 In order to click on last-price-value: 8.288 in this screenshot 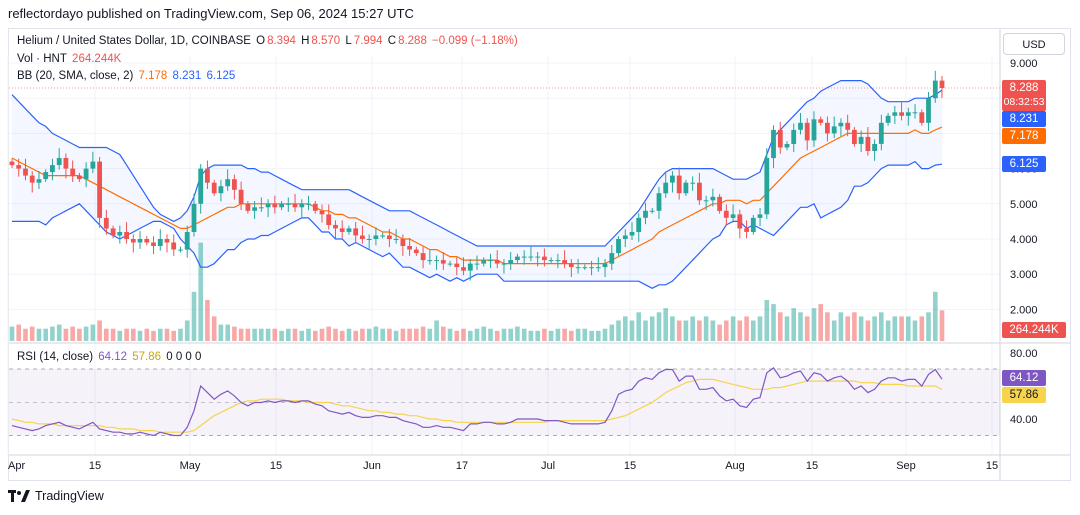, I will do `click(1024, 88)`.